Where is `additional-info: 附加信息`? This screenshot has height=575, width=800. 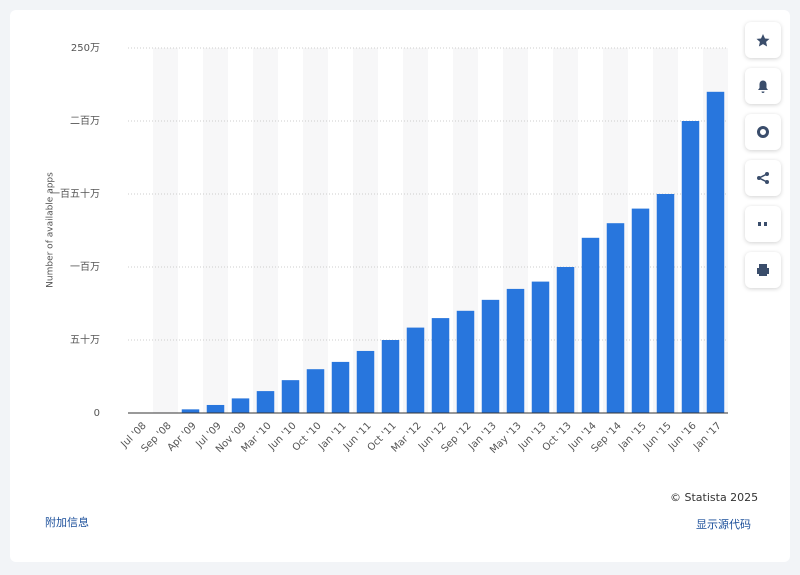
additional-info: 附加信息 is located at coordinates (67, 522).